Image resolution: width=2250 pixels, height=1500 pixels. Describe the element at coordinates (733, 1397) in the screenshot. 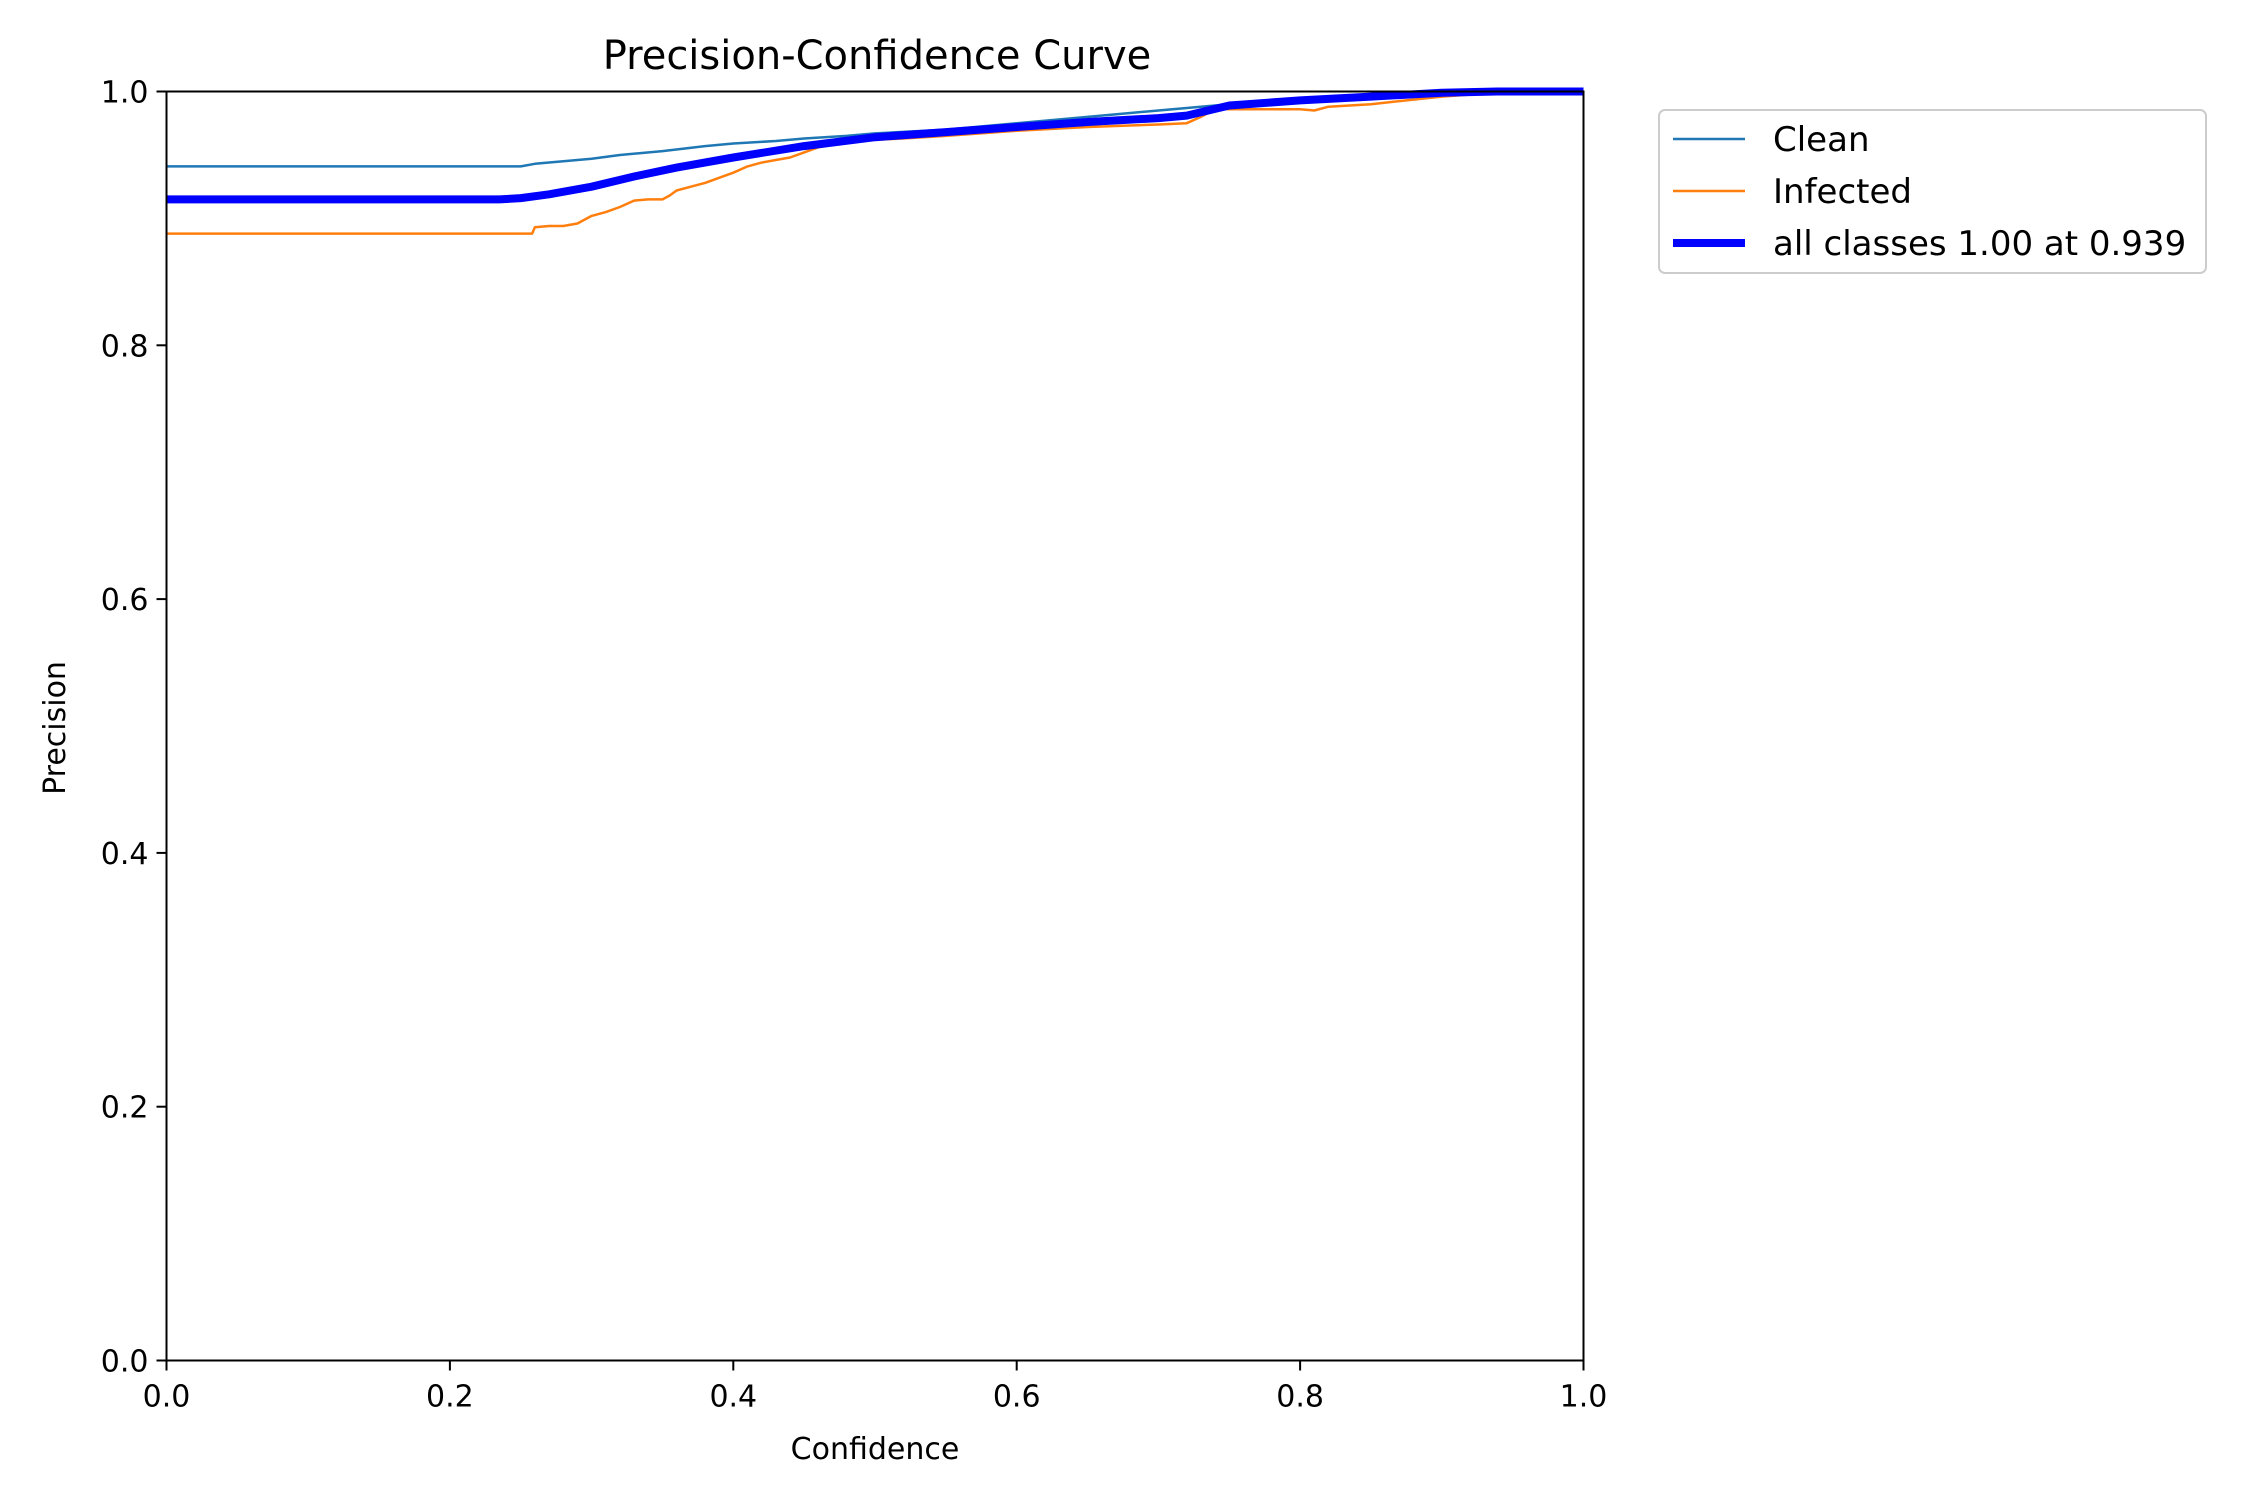

I see `x-tick-label: 0.4` at that location.